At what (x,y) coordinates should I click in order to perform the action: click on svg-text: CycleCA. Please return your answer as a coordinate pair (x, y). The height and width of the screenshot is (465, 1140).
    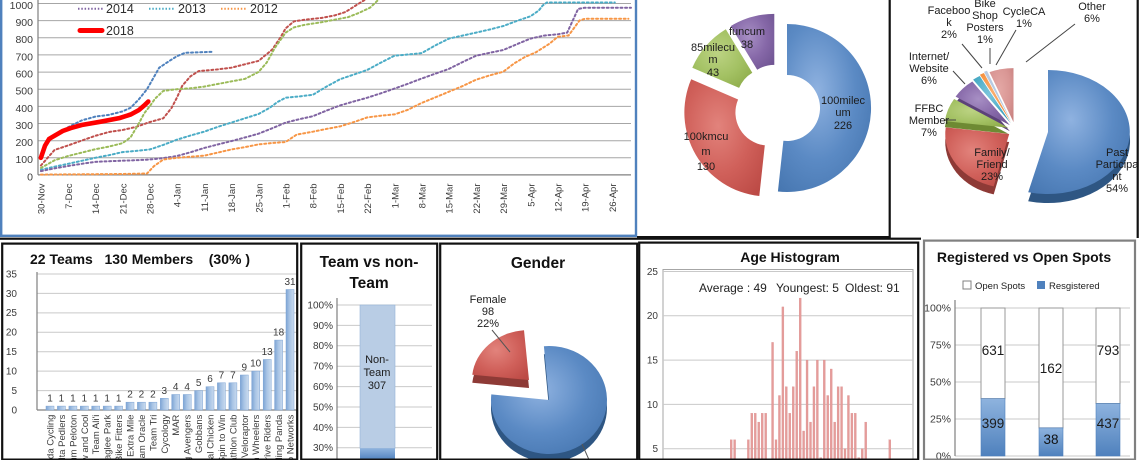
    Looking at the image, I should click on (1024, 12).